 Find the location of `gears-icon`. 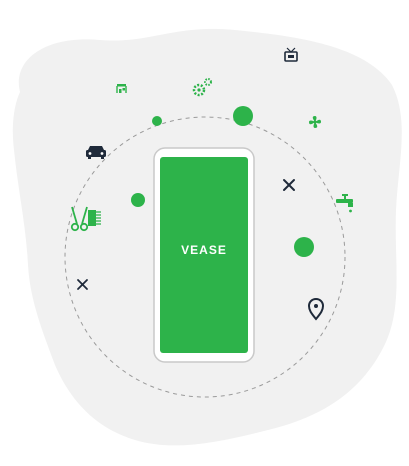

gears-icon is located at coordinates (202, 87).